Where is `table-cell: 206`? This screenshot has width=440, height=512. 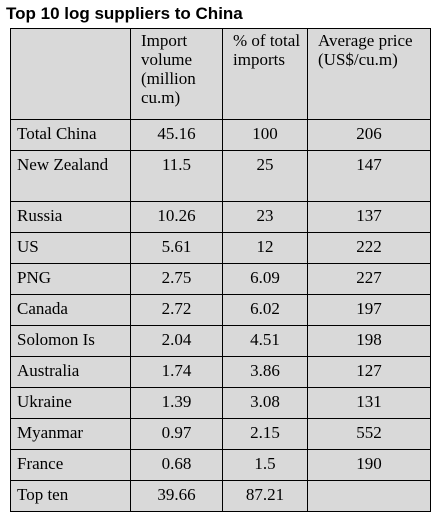
table-cell: 206 is located at coordinates (369, 135).